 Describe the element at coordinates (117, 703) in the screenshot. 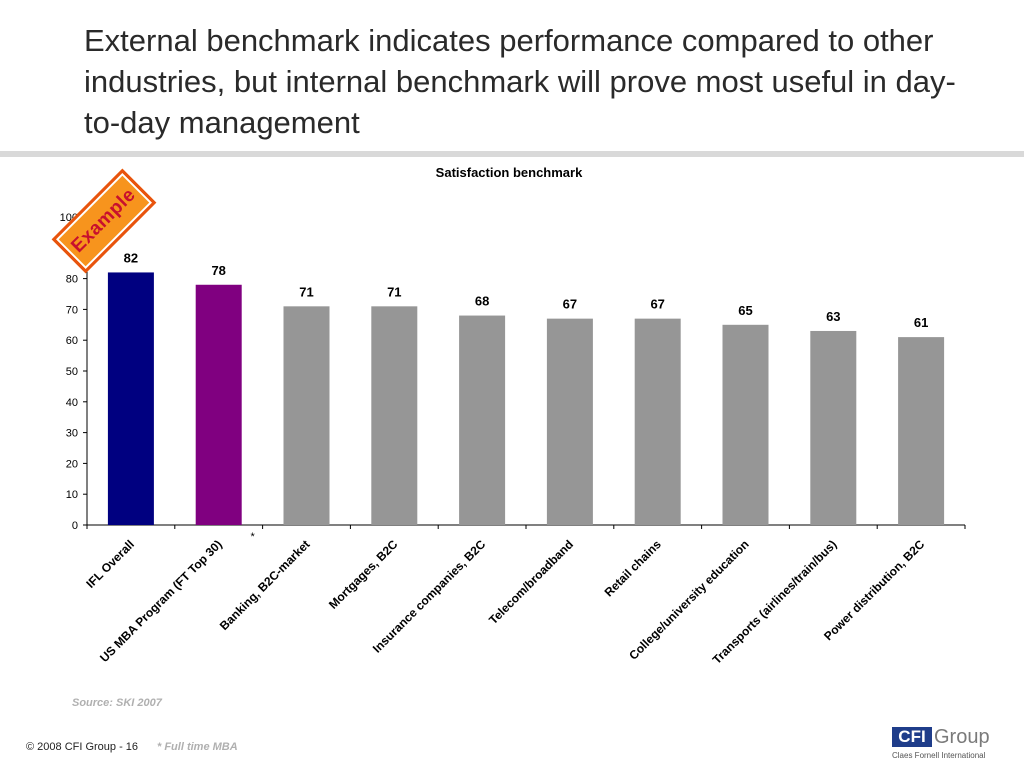

I see `source-note: Source: SKI 2007` at that location.